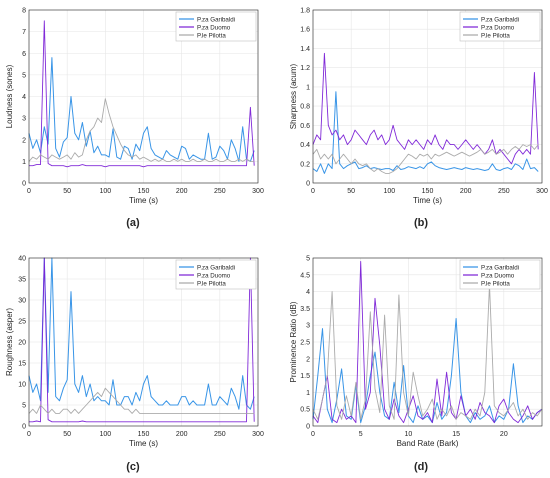 The image size is (550, 478). What do you see at coordinates (305, 126) in the screenshot?
I see `y-tick-label: 0.6` at bounding box center [305, 126].